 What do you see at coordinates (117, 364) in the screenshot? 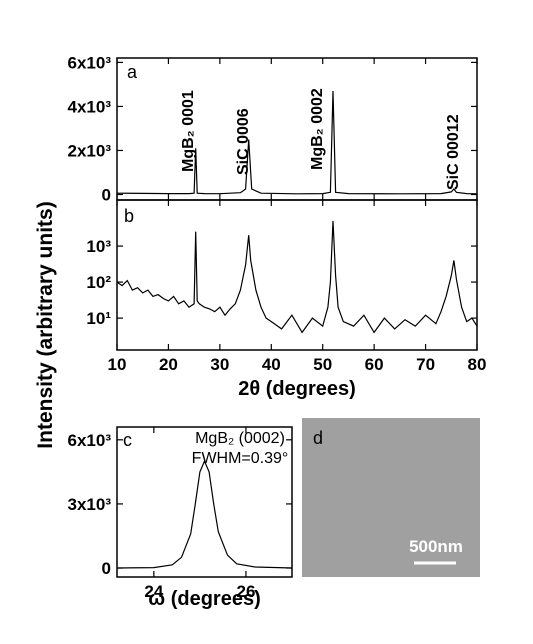
I see `x-tick-label: 10` at bounding box center [117, 364].